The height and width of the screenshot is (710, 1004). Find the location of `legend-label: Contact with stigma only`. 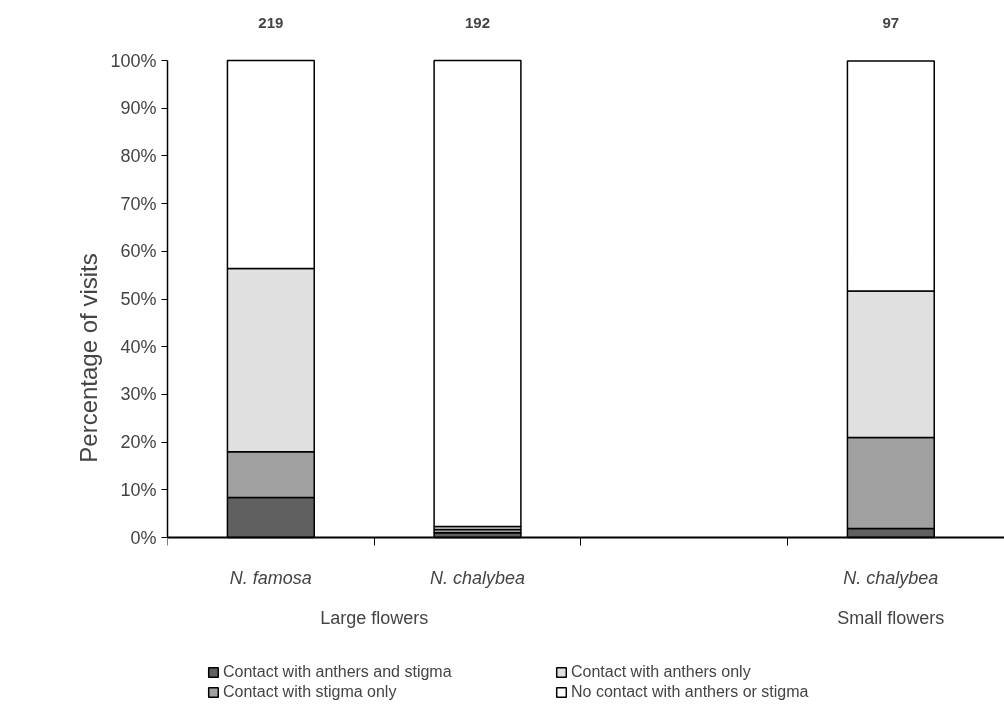

legend-label: Contact with stigma only is located at coordinates (310, 692).